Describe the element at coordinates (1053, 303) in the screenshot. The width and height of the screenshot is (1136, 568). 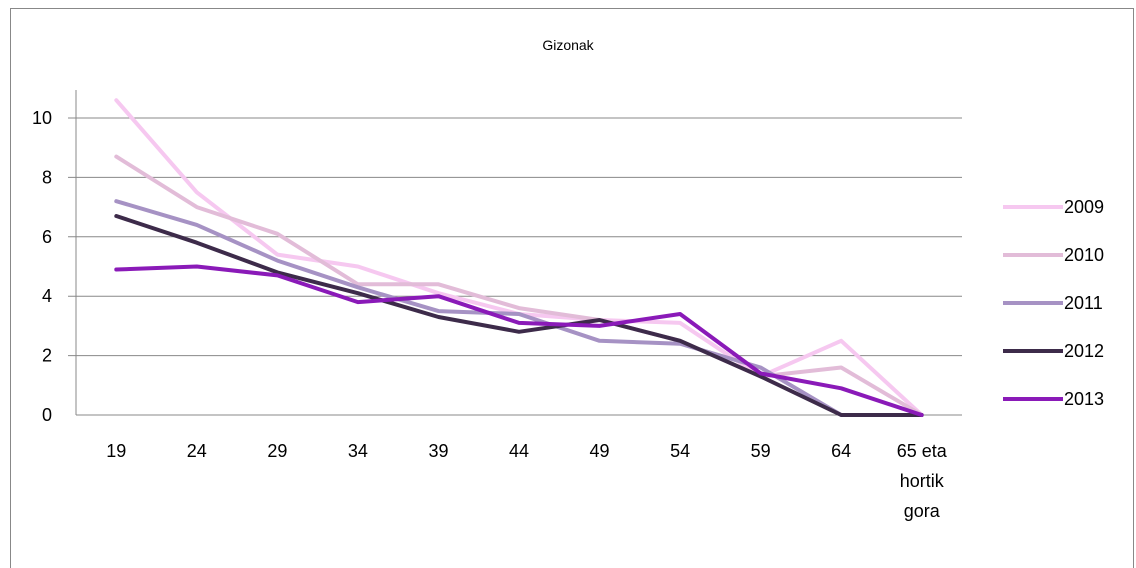
I see `legend: 2009 2010 2011 2012 2013` at that location.